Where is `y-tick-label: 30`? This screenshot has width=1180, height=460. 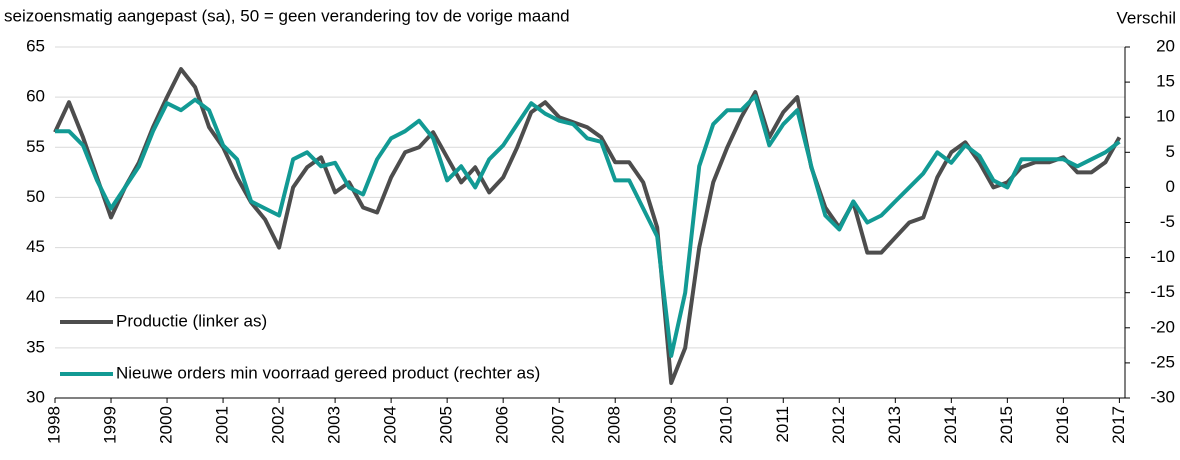 y-tick-label: 30 is located at coordinates (35, 396).